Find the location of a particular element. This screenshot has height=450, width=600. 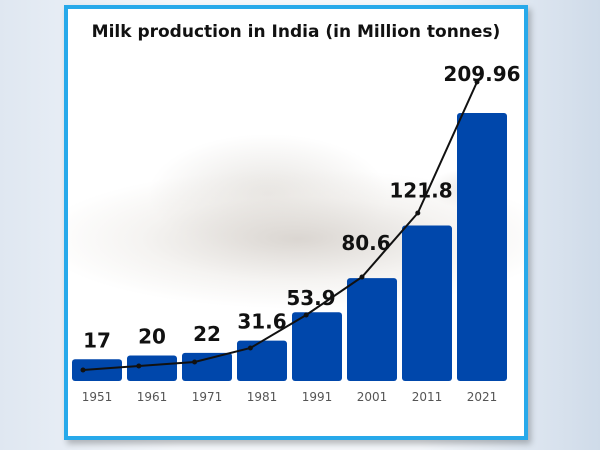

data-label: 31.6 is located at coordinates (261, 322).